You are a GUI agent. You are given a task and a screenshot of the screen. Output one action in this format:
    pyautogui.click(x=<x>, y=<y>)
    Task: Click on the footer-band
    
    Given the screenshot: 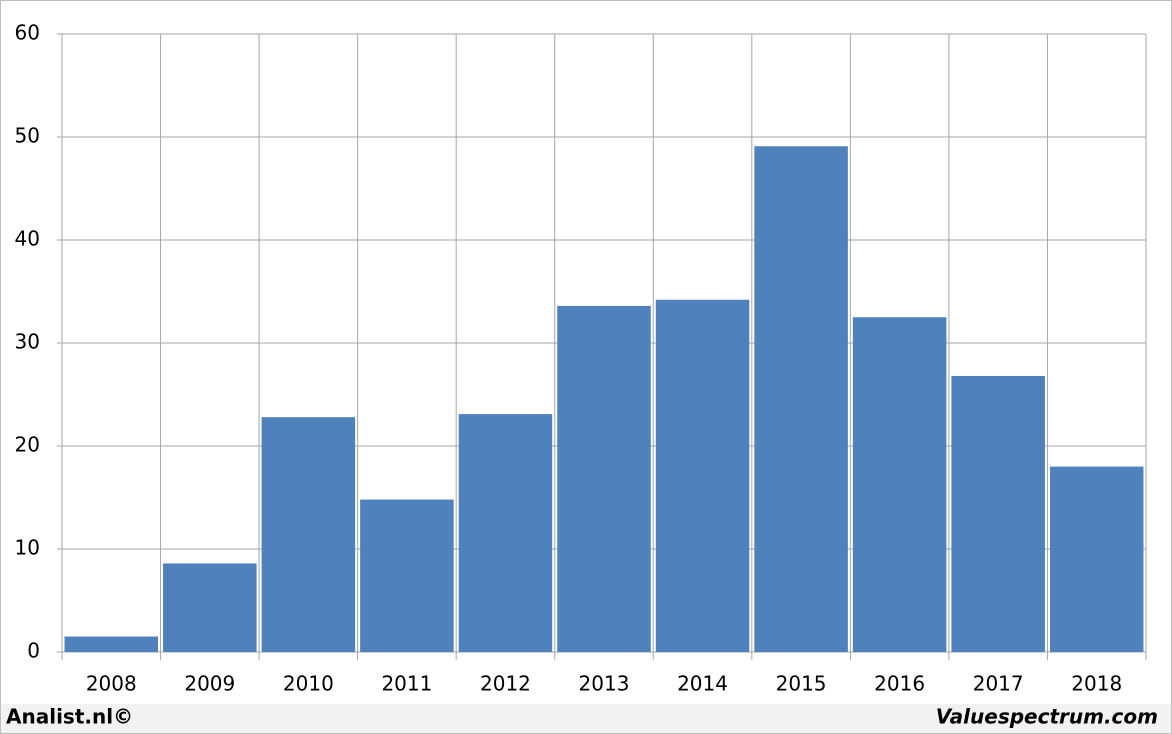 What is the action you would take?
    pyautogui.click(x=586, y=718)
    